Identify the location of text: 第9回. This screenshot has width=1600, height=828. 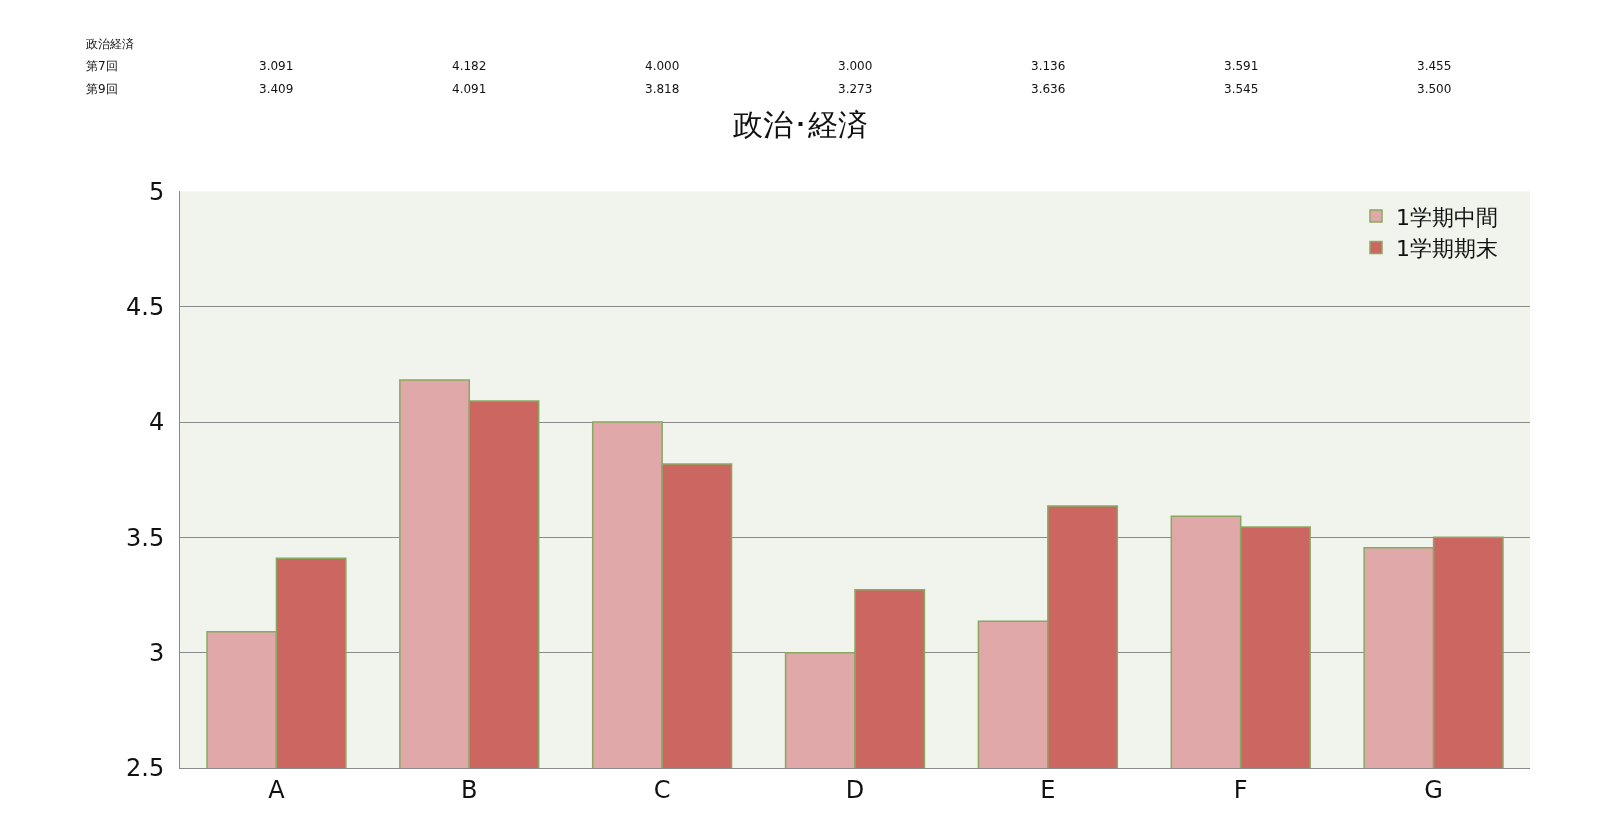
(102, 89).